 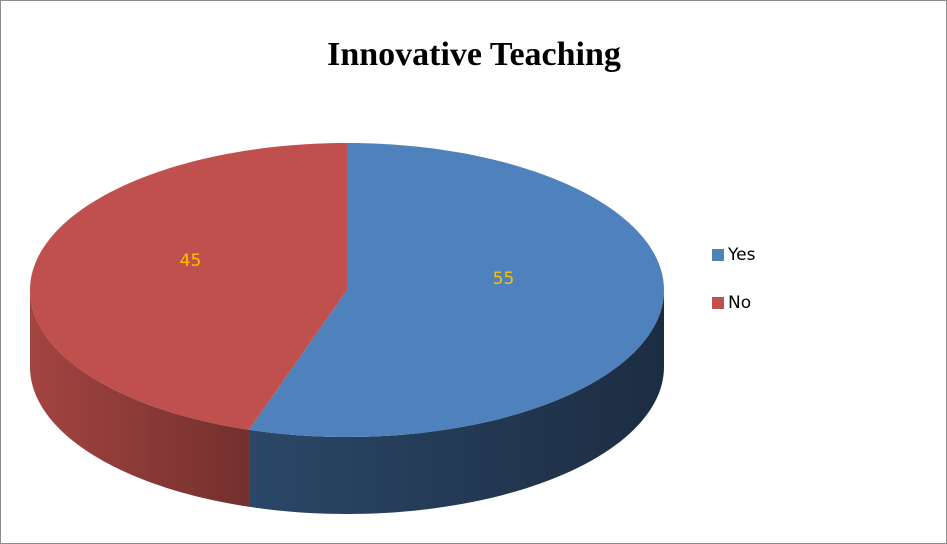 What do you see at coordinates (474, 54) in the screenshot?
I see `chart-title: Innovative Teaching` at bounding box center [474, 54].